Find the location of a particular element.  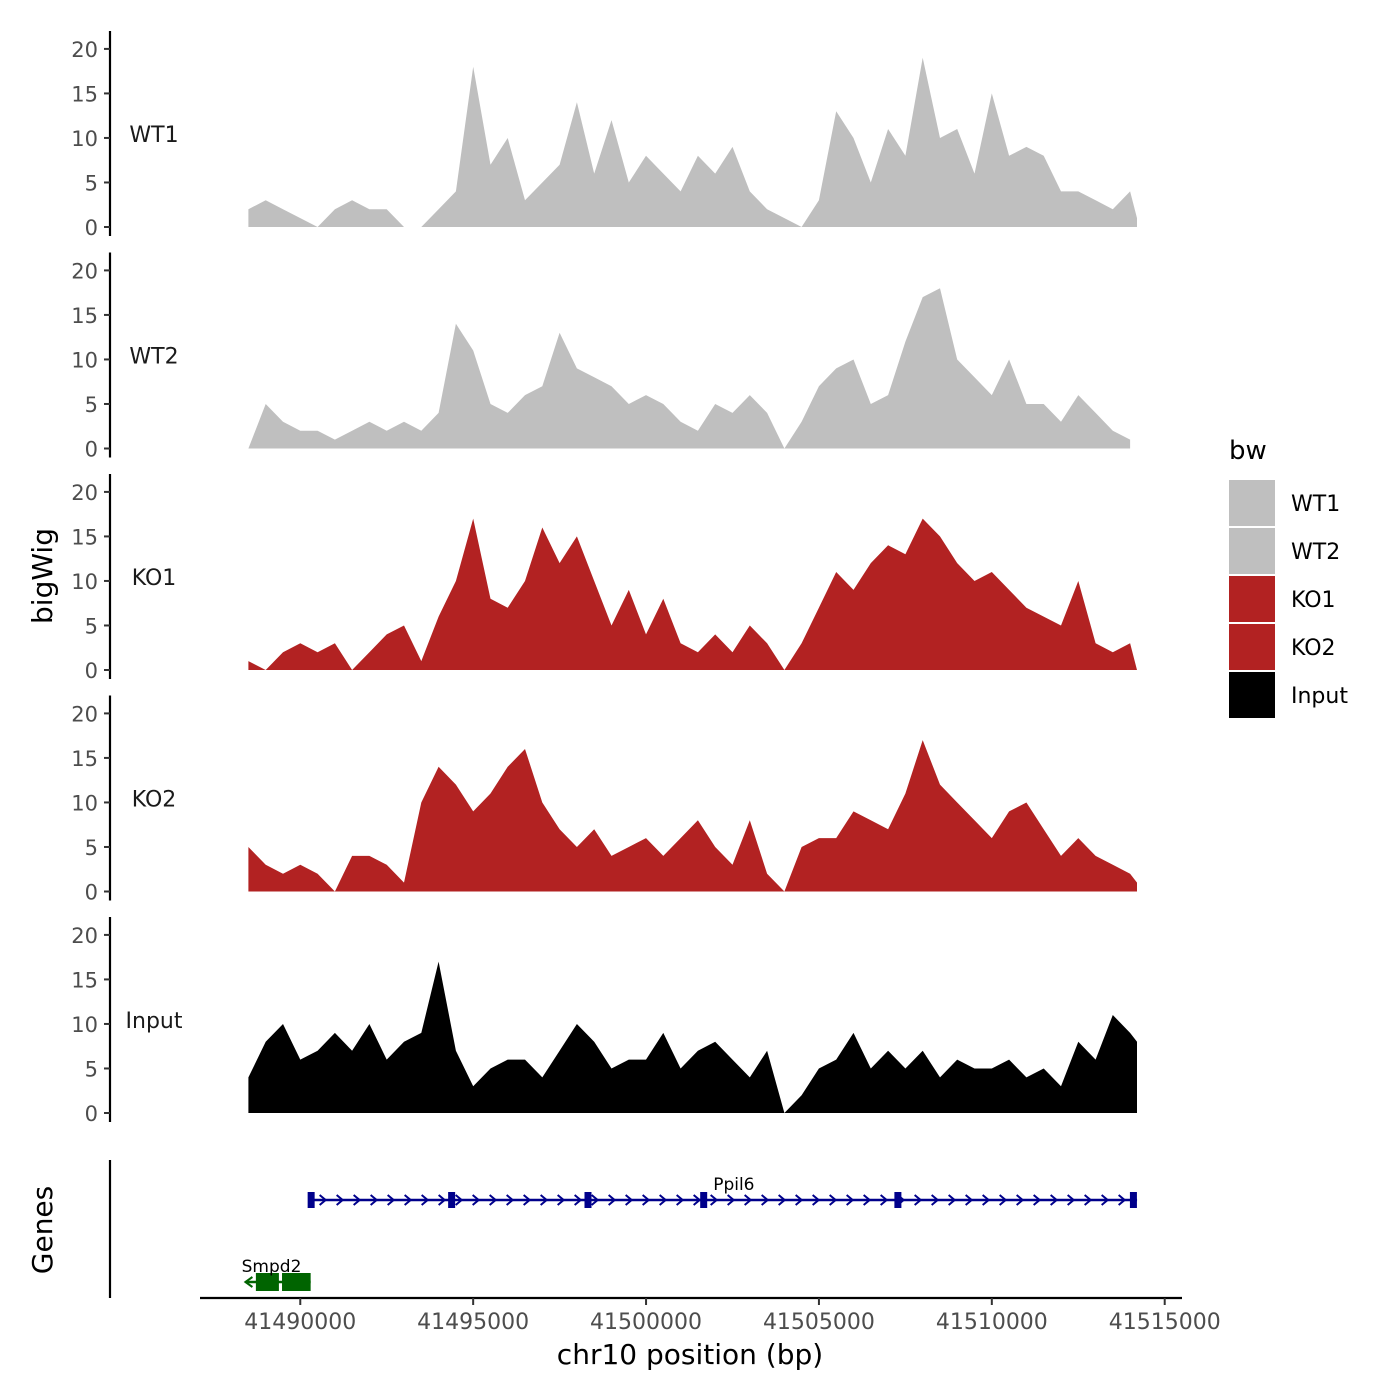

track-ko1: 0 5 10 15 20 KO1 is located at coordinates (604, 578).